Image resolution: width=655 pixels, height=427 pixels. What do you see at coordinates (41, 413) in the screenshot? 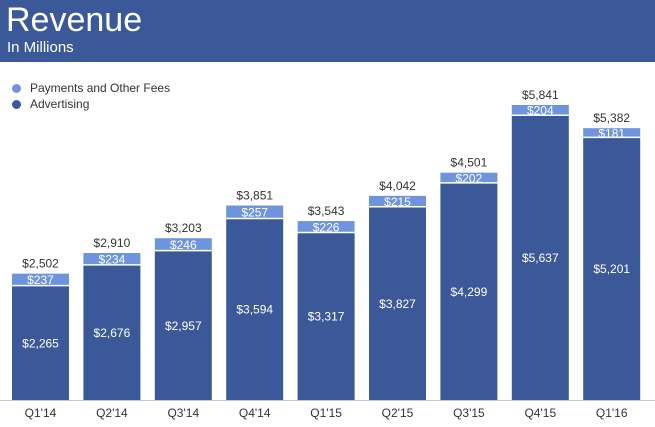
I see `x-tick-label: Q1'14` at bounding box center [41, 413].